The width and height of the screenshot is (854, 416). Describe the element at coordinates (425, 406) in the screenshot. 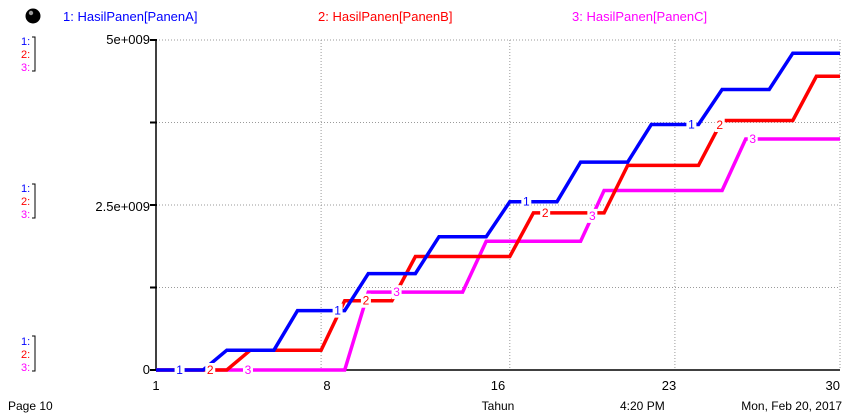

I see `footer: Page 10 Tahun 4:20 PM Mon, Feb 20, 2017` at that location.